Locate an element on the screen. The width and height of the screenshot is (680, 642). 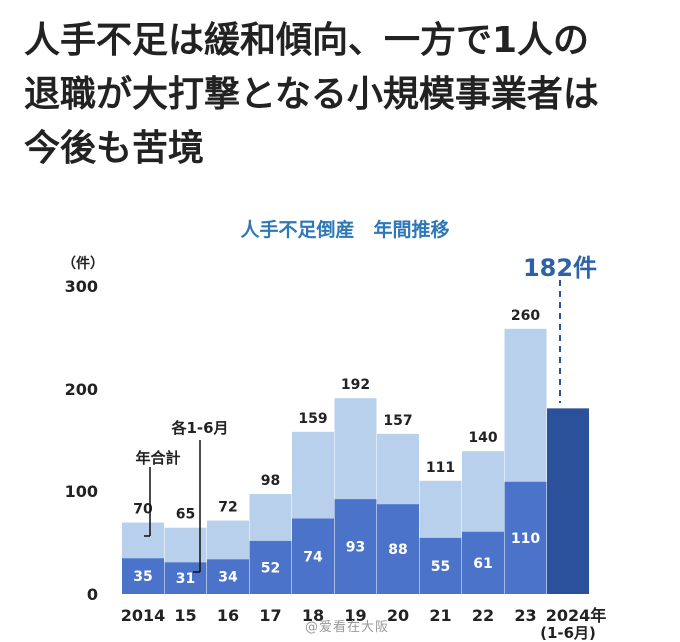
data-label-annual: 65 is located at coordinates (185, 515).